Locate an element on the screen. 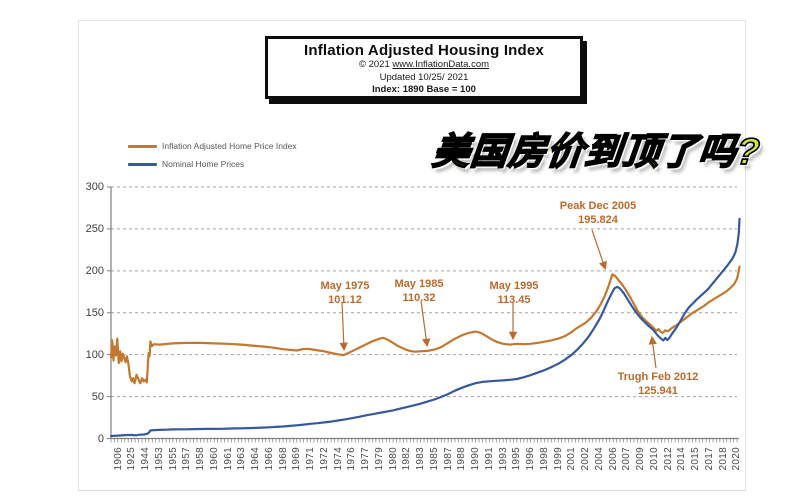 This screenshot has width=789, height=500. legend-item-nominal: Nominal Home Prices is located at coordinates (212, 164).